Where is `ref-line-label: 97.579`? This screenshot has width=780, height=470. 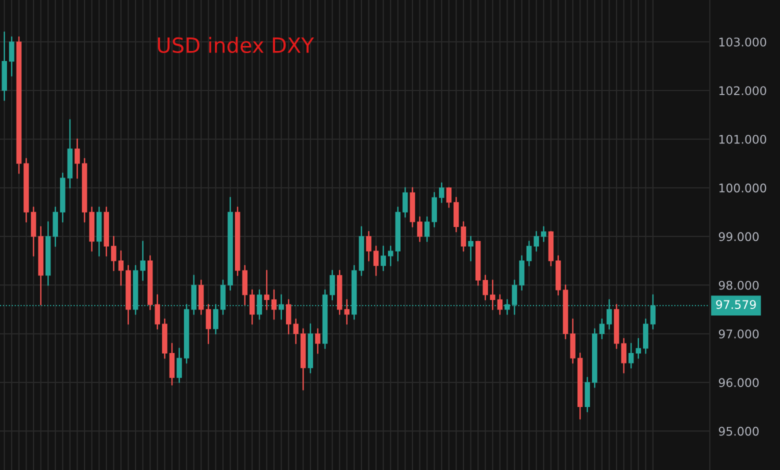 ref-line-label: 97.579 is located at coordinates (736, 305).